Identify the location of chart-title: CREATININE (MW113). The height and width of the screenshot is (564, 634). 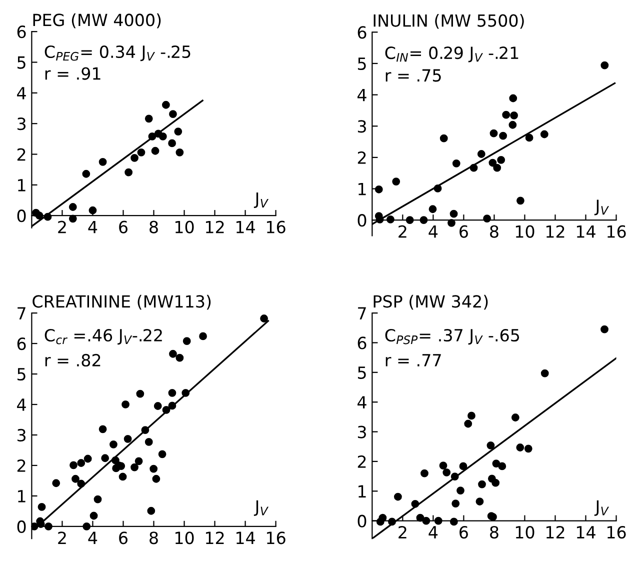
(121, 302).